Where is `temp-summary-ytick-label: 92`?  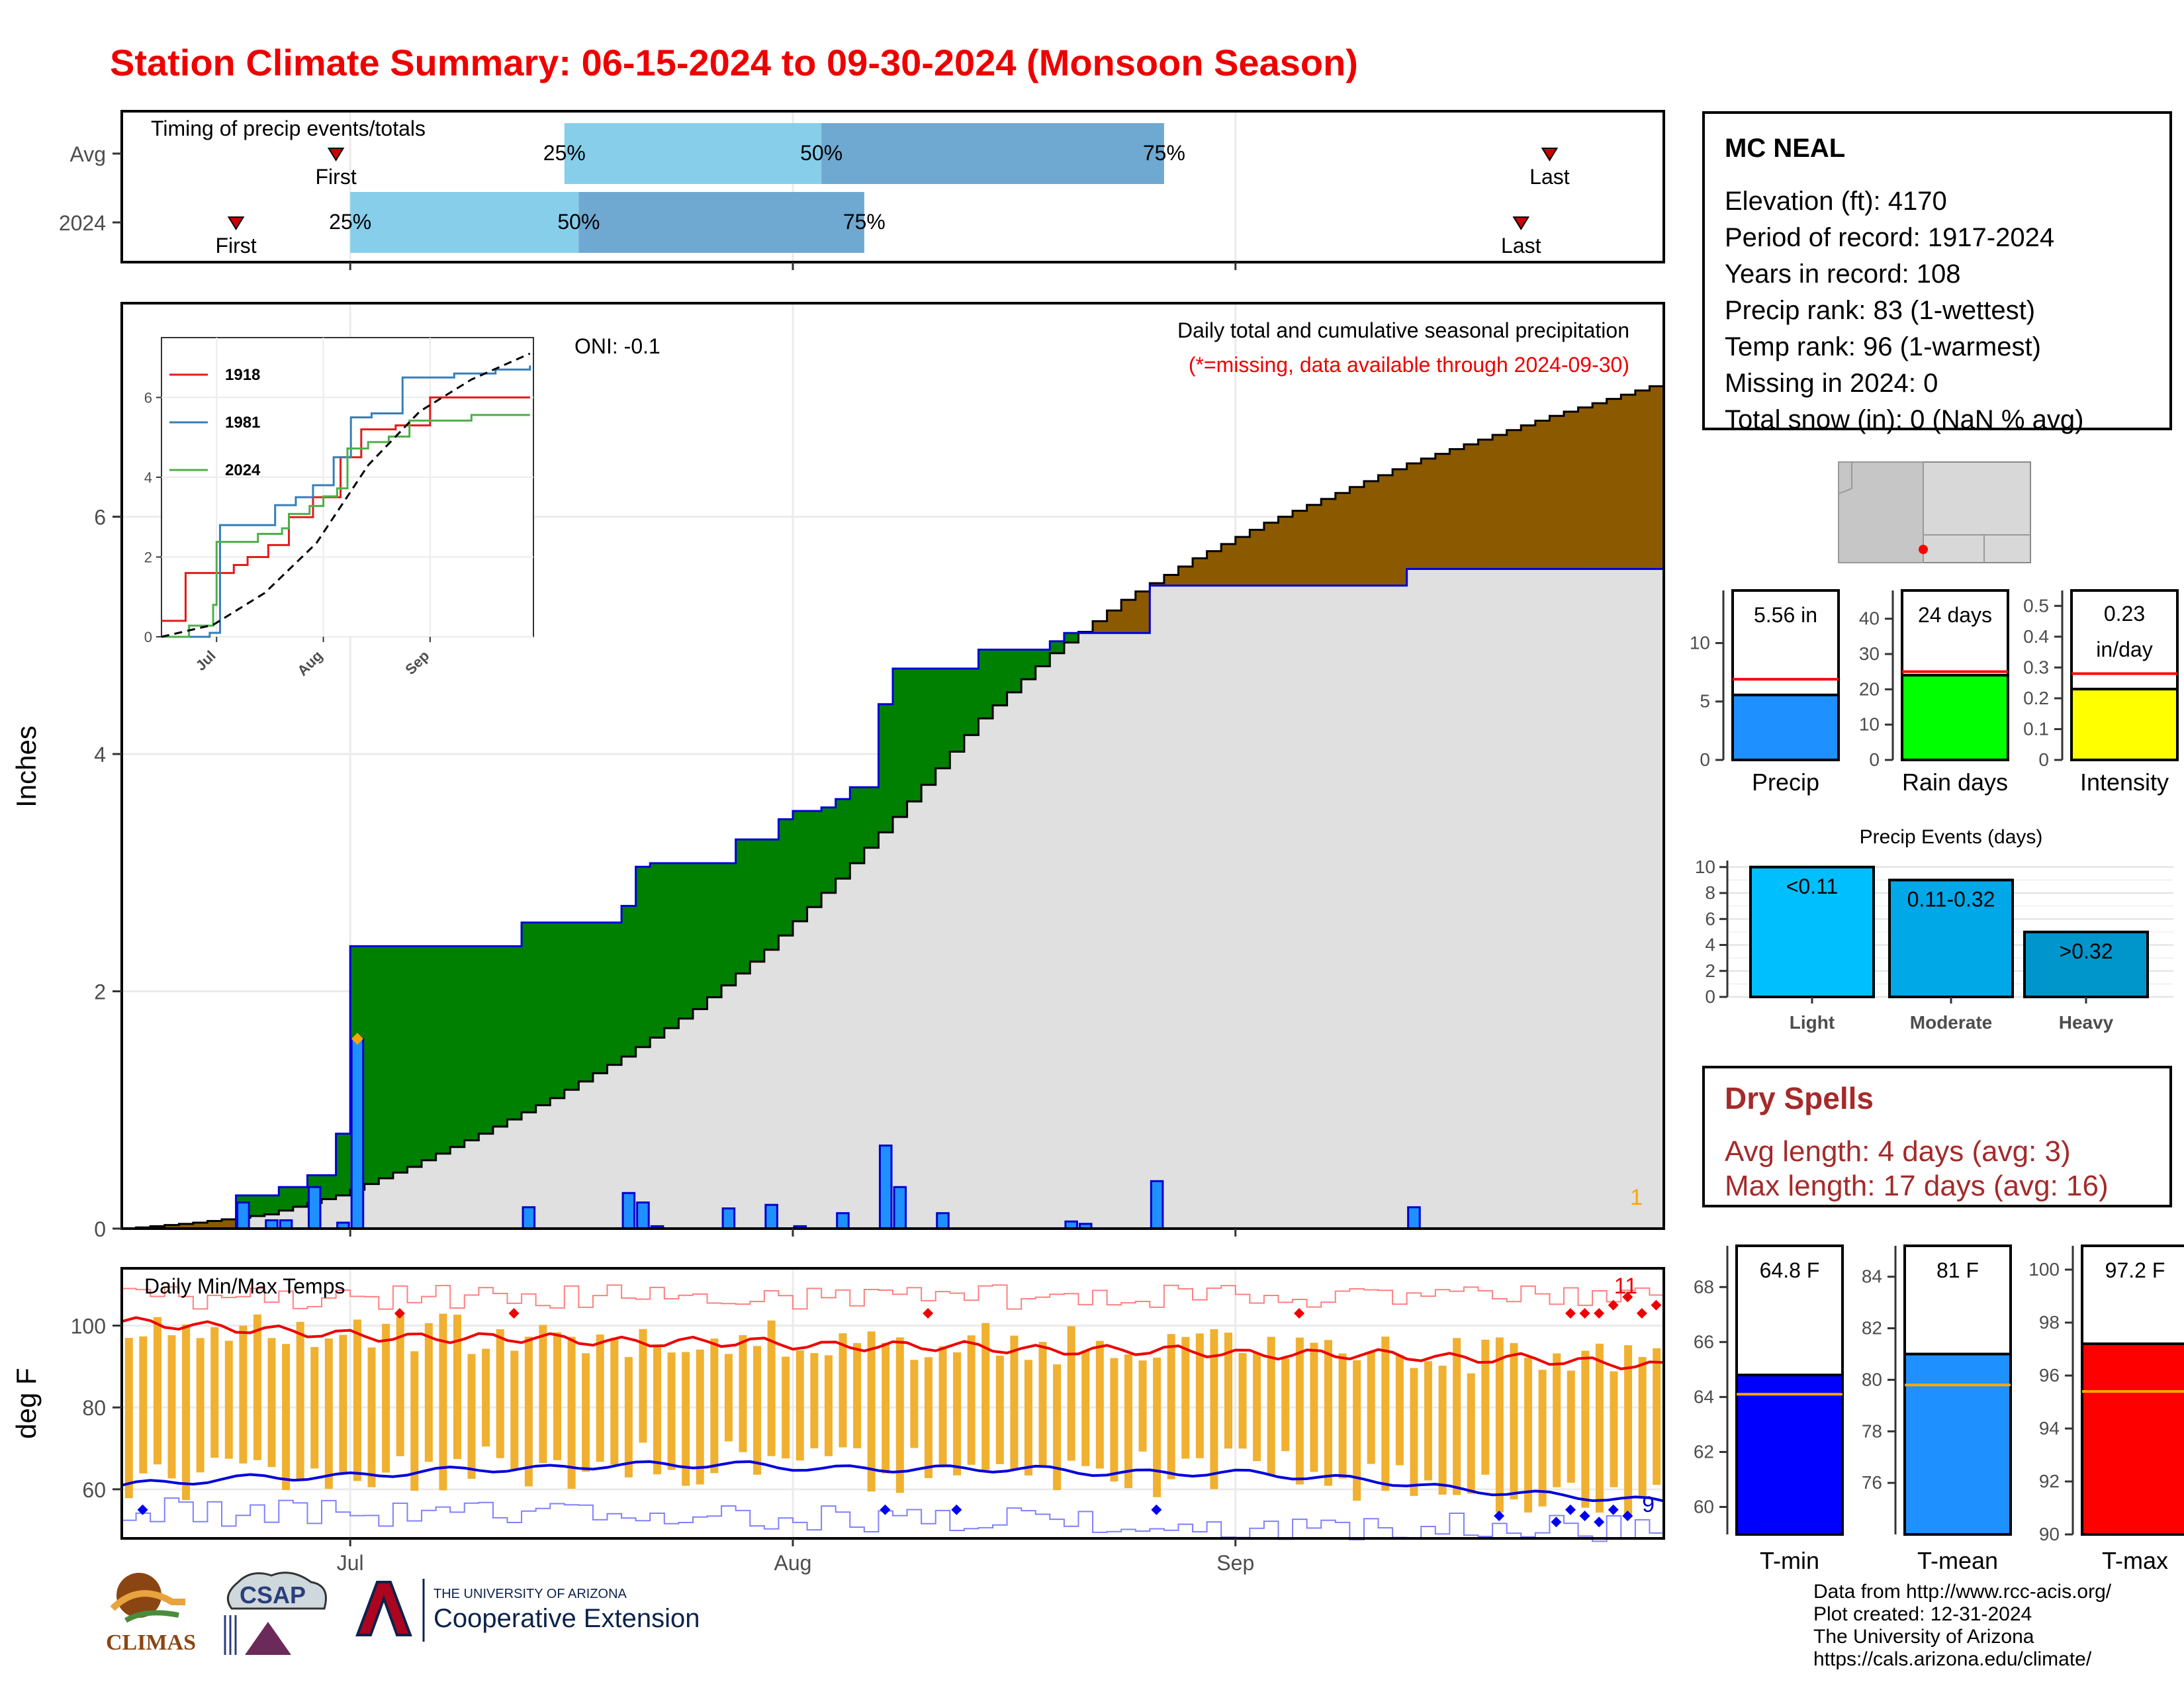
temp-summary-ytick-label: 92 is located at coordinates (2049, 1481).